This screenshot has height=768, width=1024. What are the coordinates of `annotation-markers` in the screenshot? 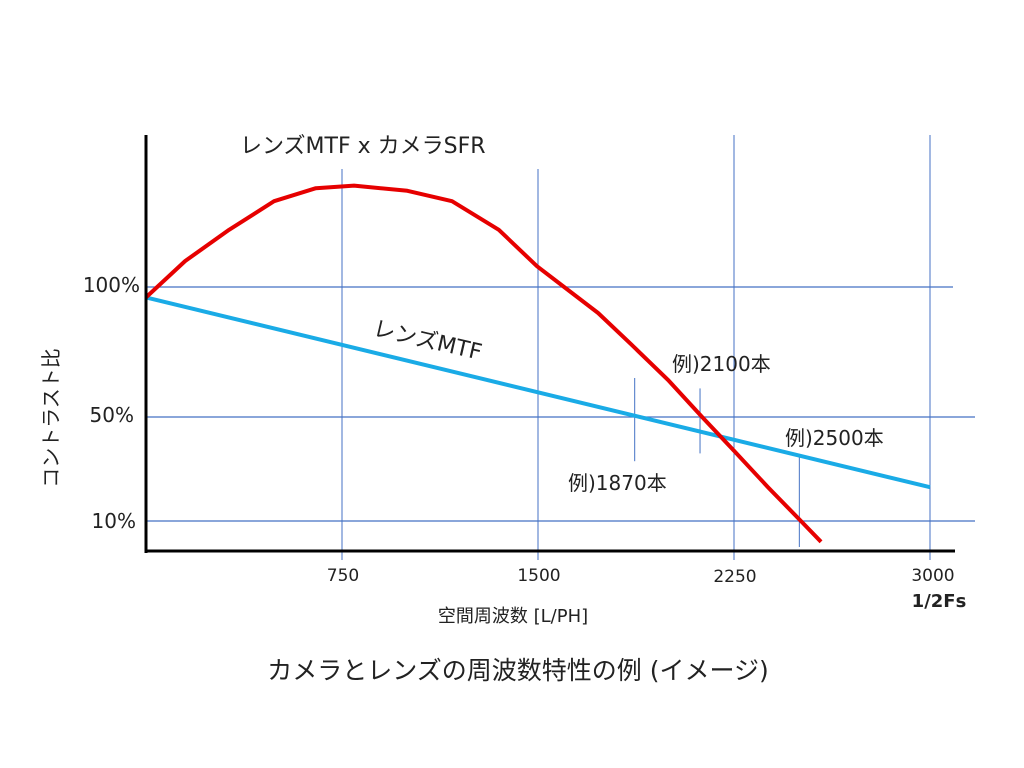 It's located at (717, 462).